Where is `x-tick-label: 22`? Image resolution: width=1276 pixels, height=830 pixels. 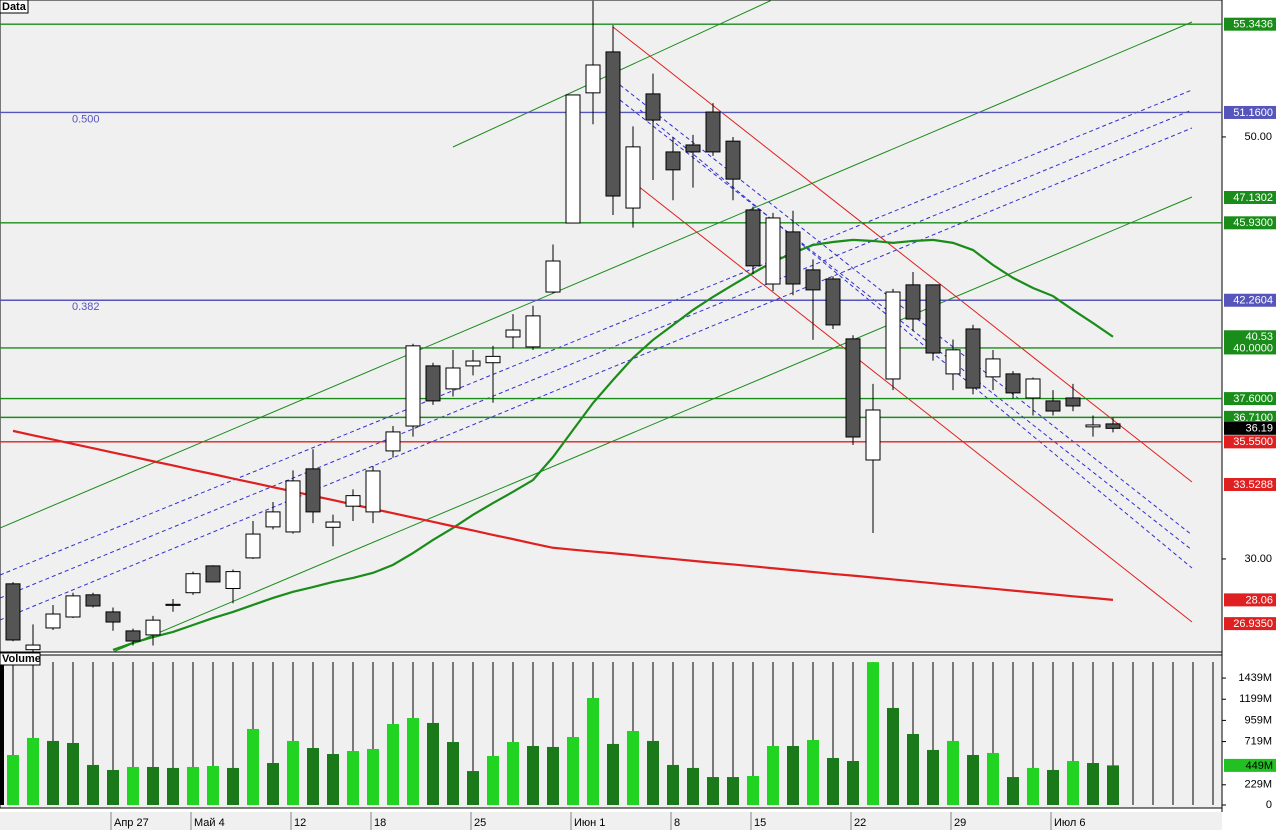 x-tick-label: 22 is located at coordinates (860, 823).